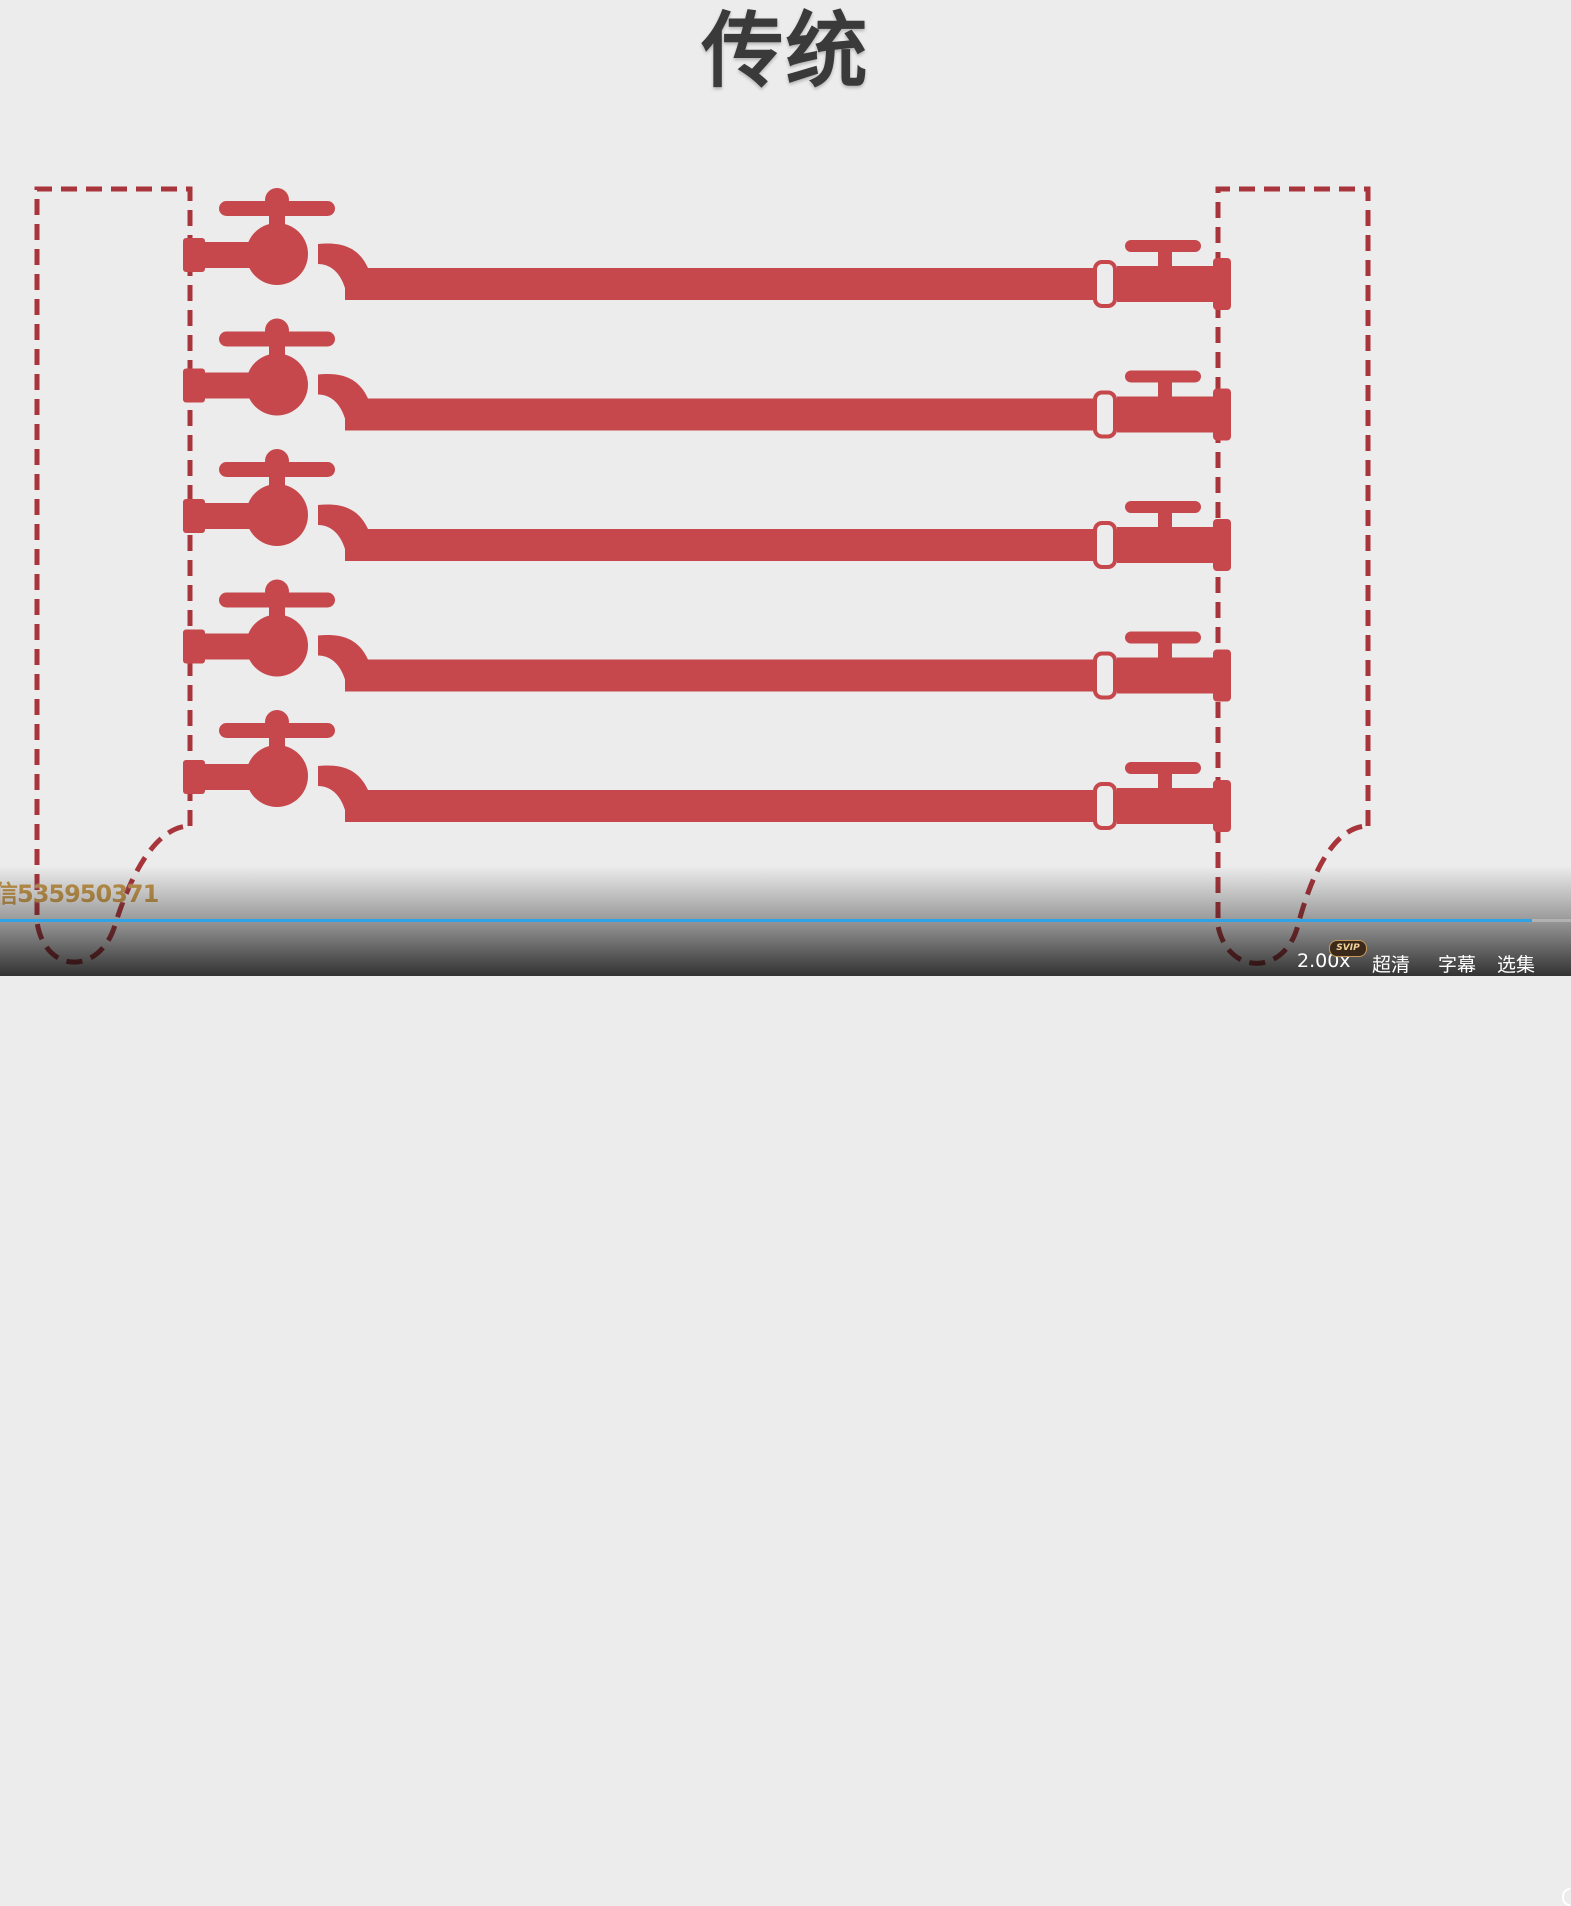 This screenshot has height=1906, width=1571. I want to click on progress-fill, so click(766, 920).